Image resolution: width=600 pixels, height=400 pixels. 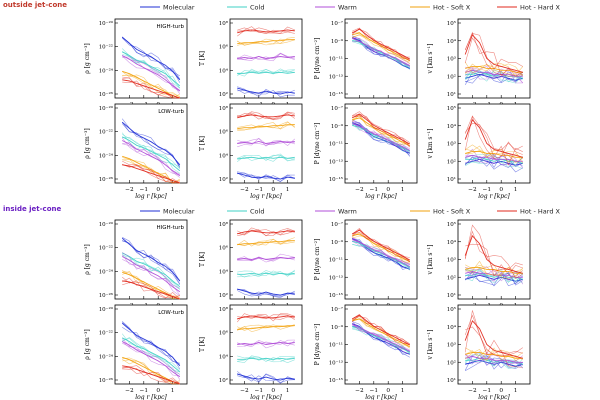 What do you see at coordinates (179, 8) in the screenshot?
I see `legend-label: Molecular` at bounding box center [179, 8].